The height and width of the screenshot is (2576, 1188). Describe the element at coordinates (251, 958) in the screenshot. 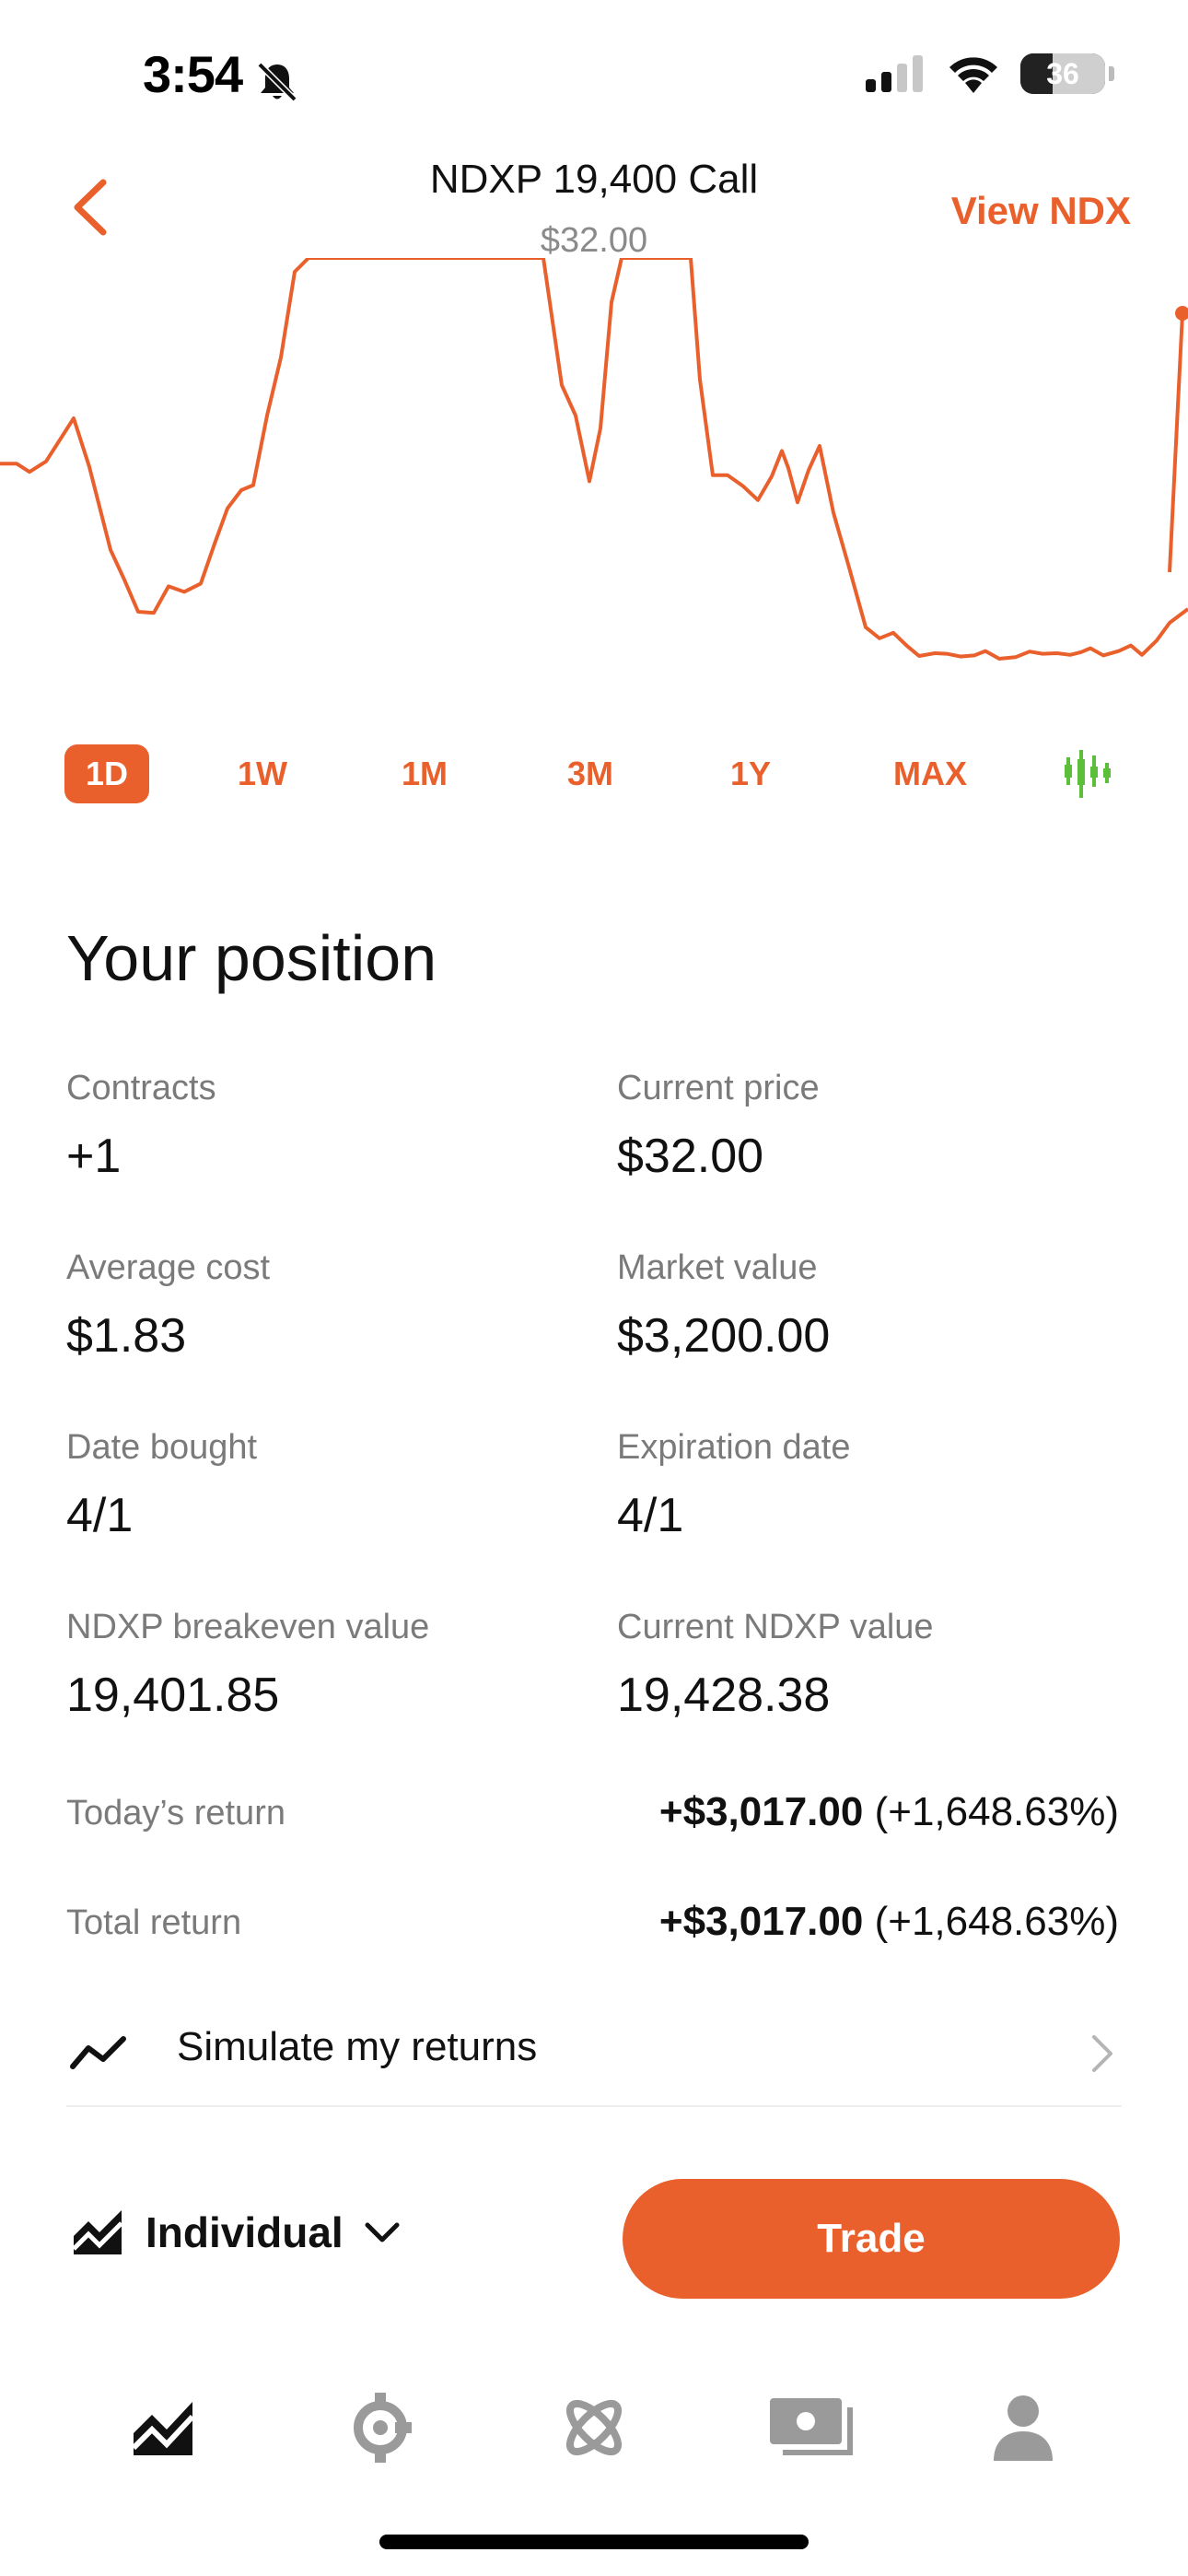

I see `position-heading: Your position` at that location.